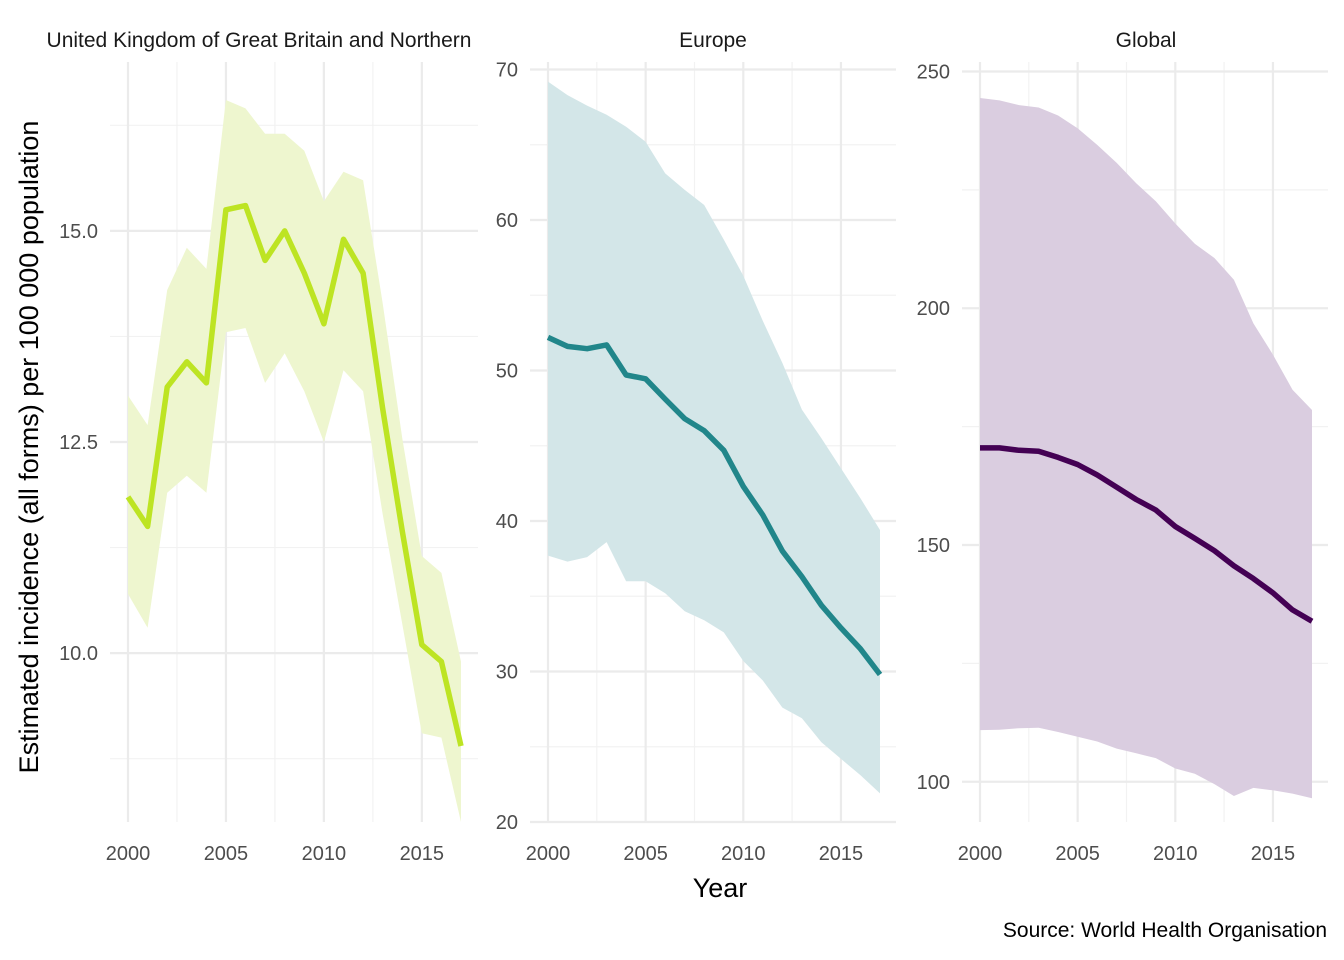 The image size is (1344, 960). I want to click on y-tick-label: 12.5, so click(78, 443).